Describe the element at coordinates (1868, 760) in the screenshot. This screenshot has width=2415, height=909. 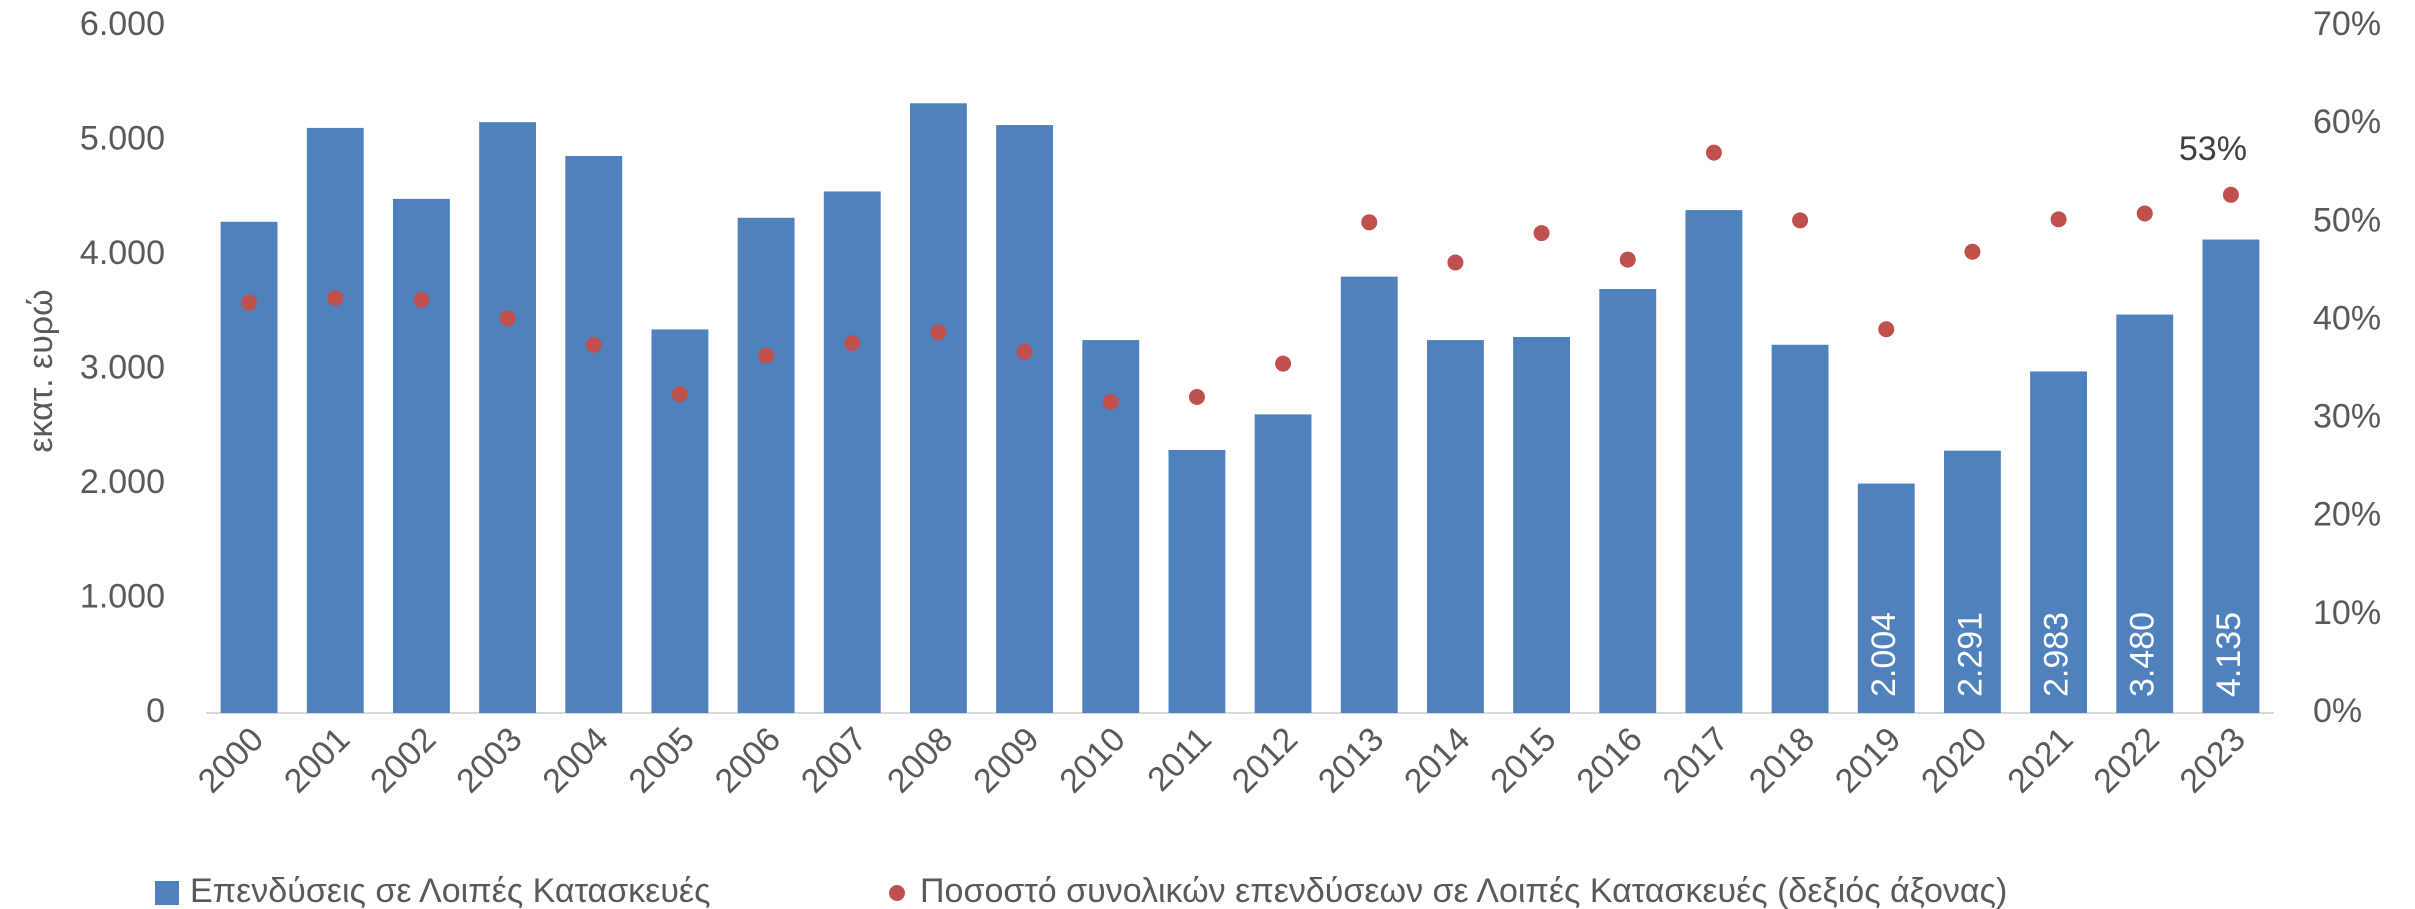
I see `x-tick-label: 2019` at that location.